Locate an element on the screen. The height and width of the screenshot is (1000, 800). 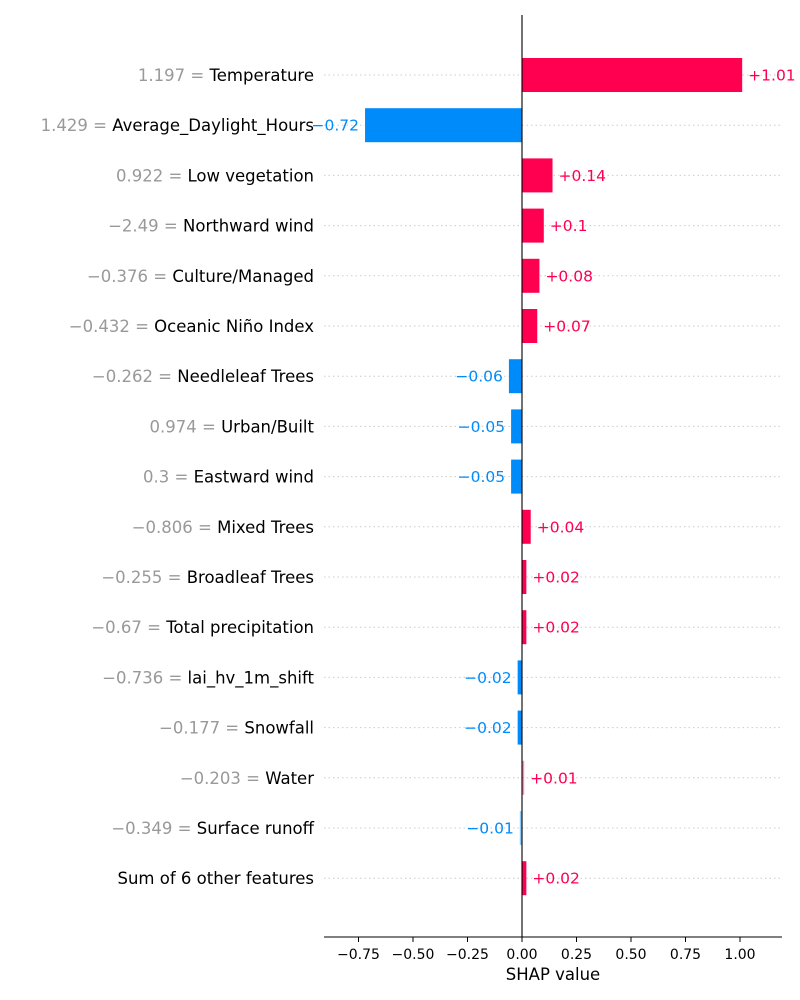
feature-value: −0.255 is located at coordinates (131, 577).